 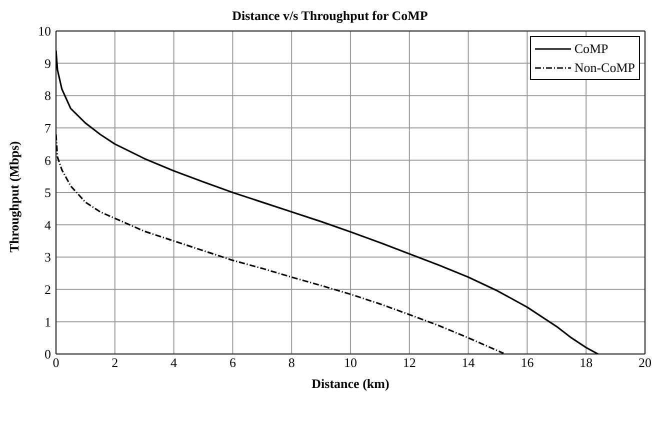 What do you see at coordinates (591, 49) in the screenshot?
I see `legend-label: CoMP` at bounding box center [591, 49].